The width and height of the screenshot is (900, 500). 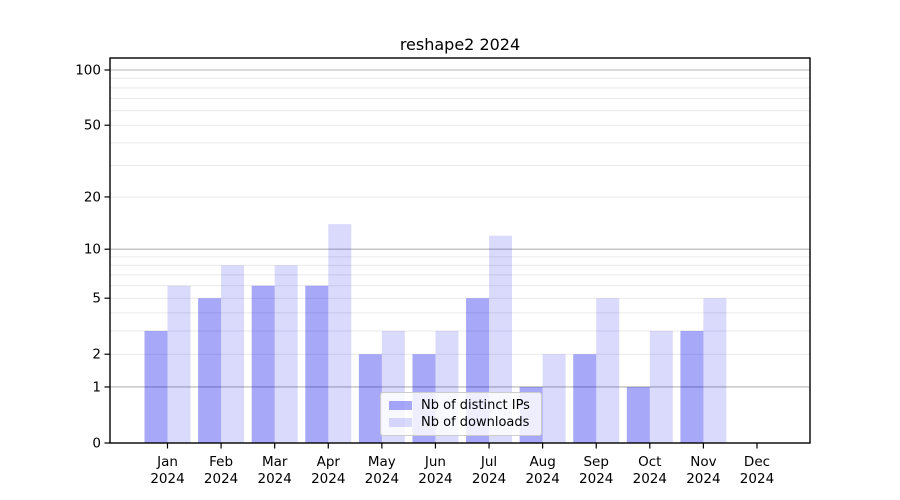 I want to click on legend: Nb of distinct IPs Nb of downloads, so click(x=461, y=414).